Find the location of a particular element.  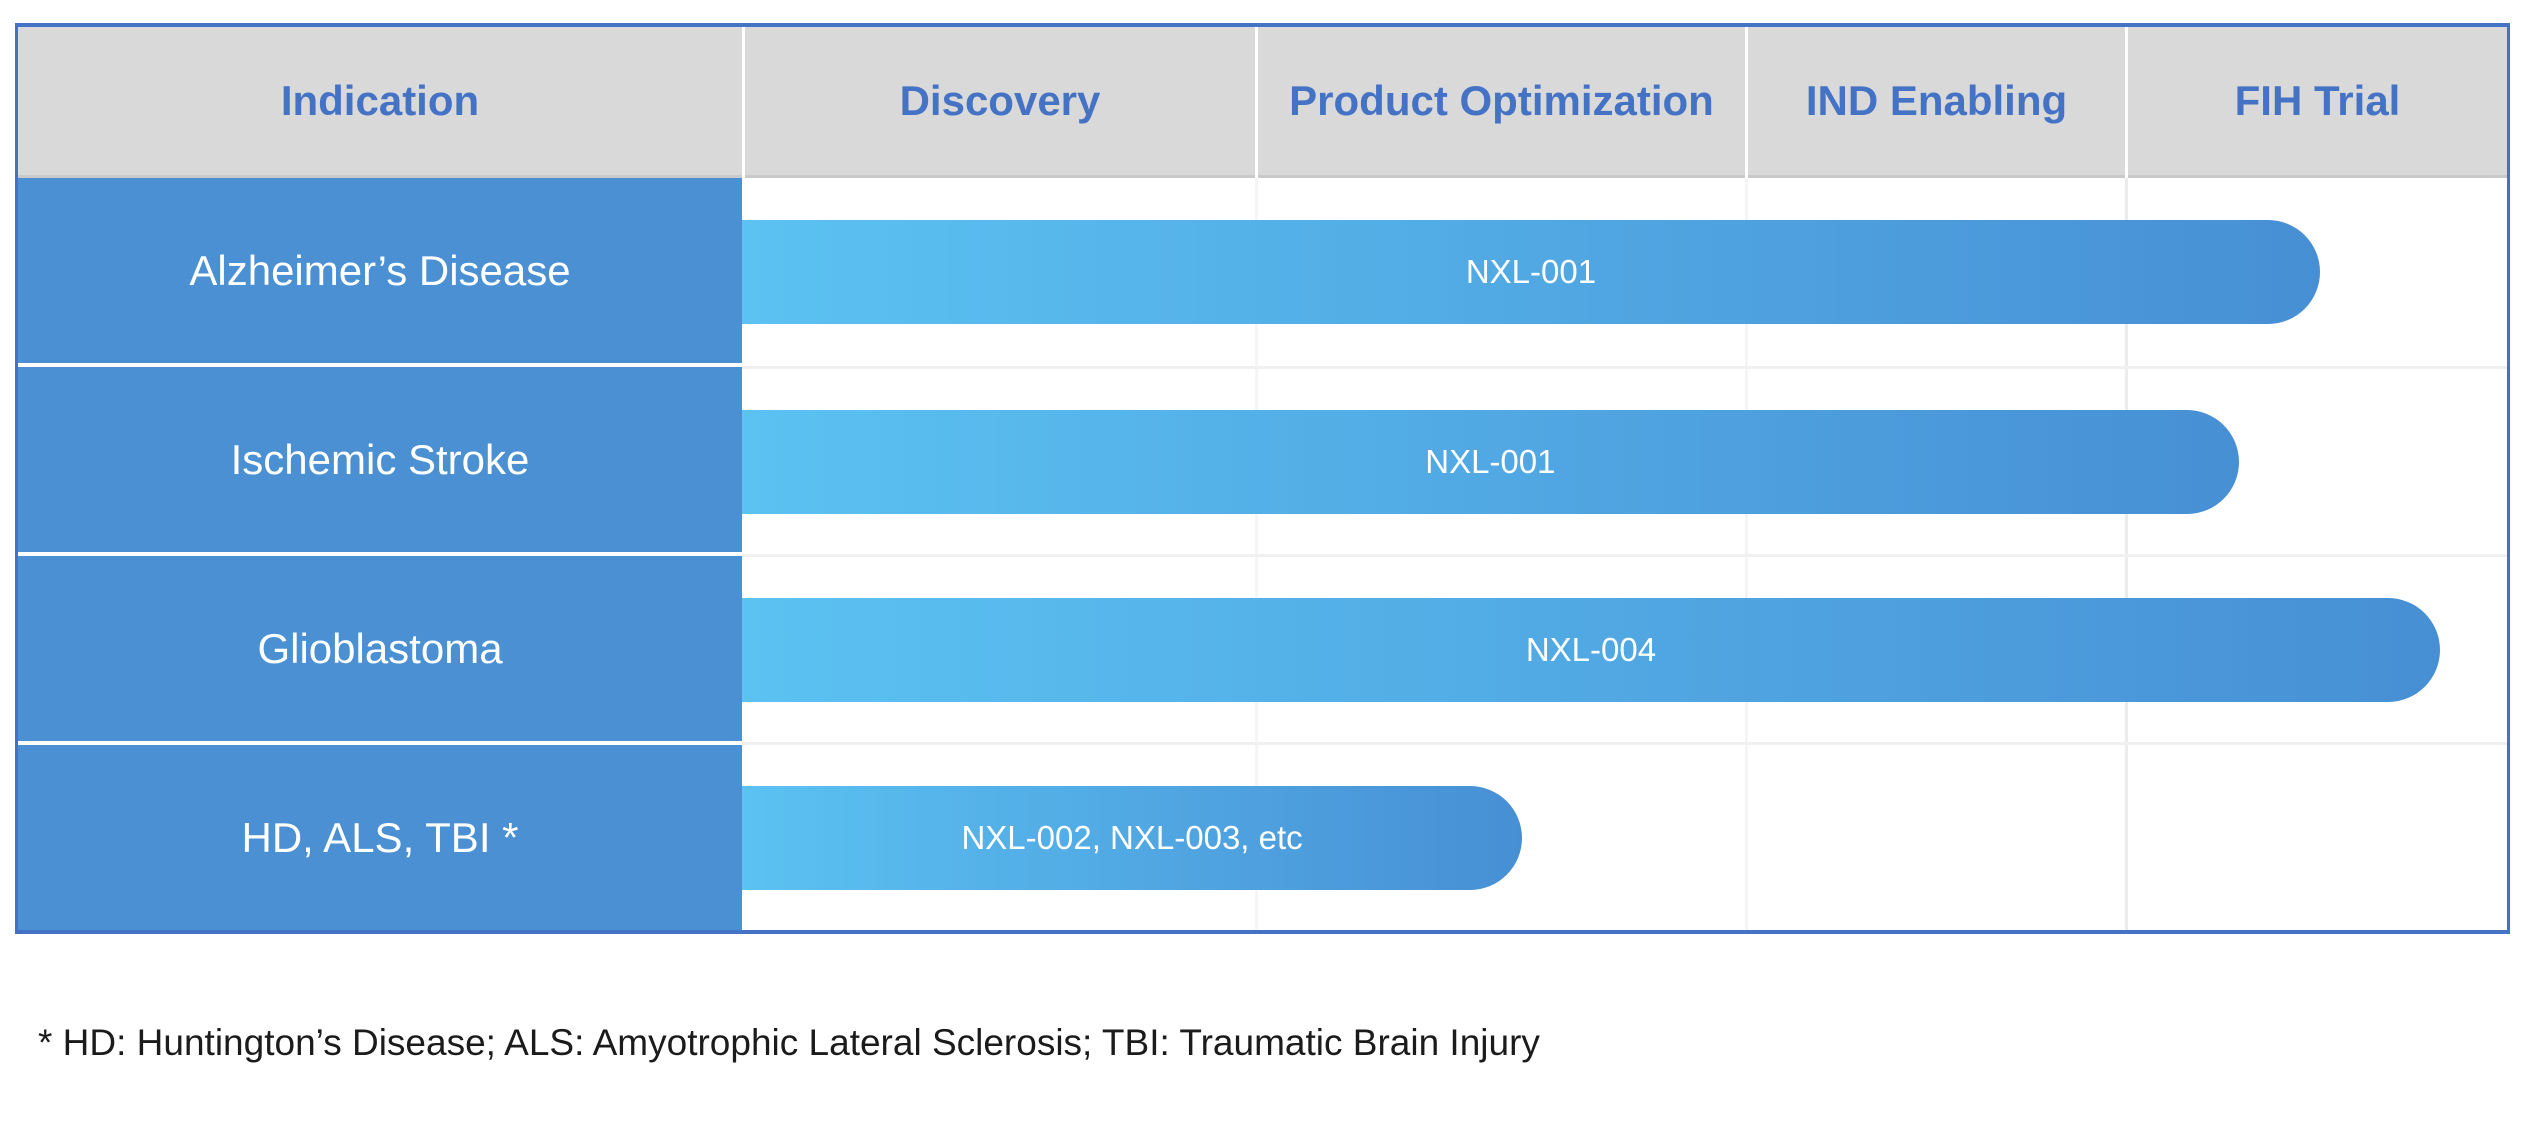

pipeline-bar-nxl-001-ischemic-stroke: NXL-001 is located at coordinates (1490, 461).